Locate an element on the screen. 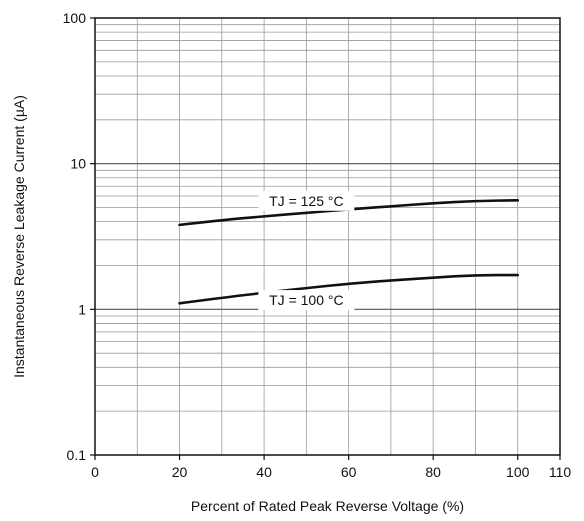 The height and width of the screenshot is (521, 584). x-tick-label: 80 is located at coordinates (433, 472).